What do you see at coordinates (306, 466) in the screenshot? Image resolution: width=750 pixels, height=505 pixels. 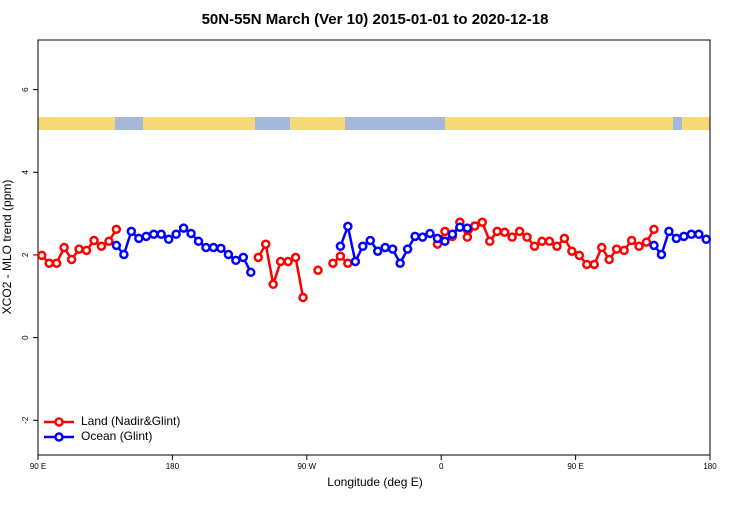 I see `x-tick-label: 90 W` at bounding box center [306, 466].